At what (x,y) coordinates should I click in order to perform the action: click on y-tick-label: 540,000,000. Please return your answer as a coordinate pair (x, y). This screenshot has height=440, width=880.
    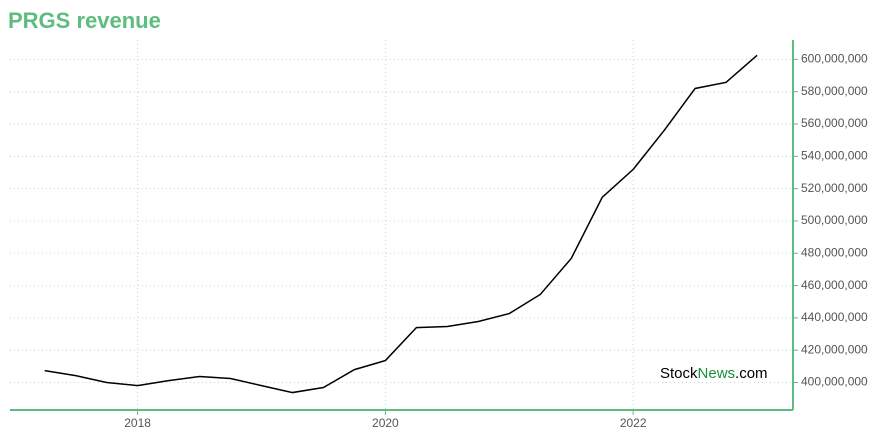
    Looking at the image, I should click on (834, 156).